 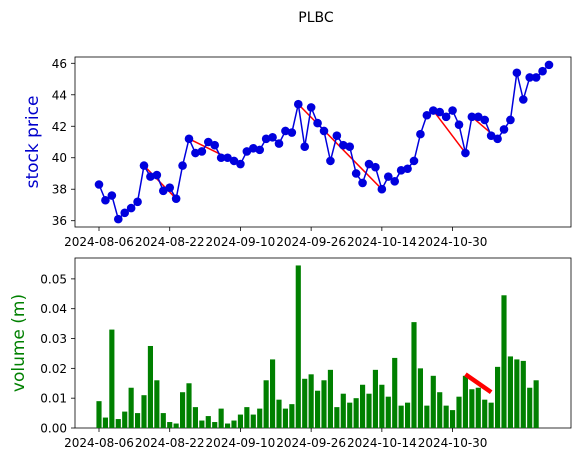 What do you see at coordinates (59, 158) in the screenshot?
I see `price-y-tick-label: 40` at bounding box center [59, 158].